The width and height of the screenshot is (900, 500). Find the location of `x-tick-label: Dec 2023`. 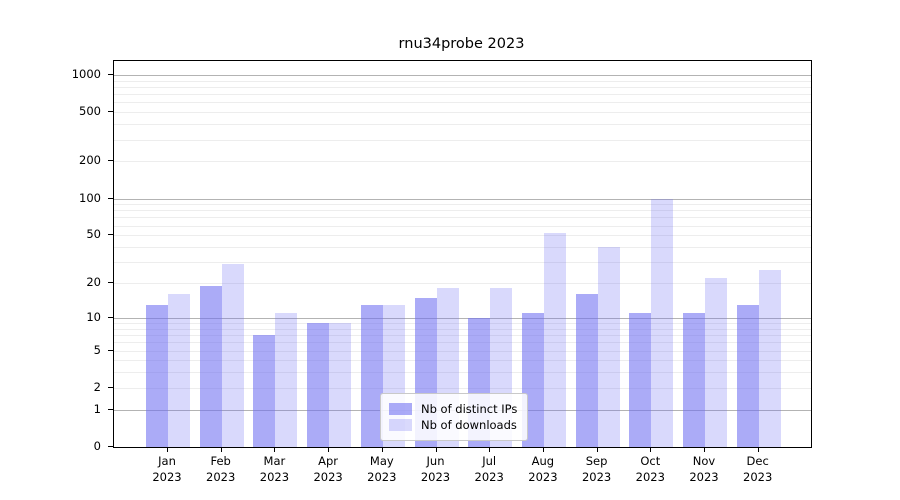

x-tick-label: Dec 2023 is located at coordinates (758, 469).